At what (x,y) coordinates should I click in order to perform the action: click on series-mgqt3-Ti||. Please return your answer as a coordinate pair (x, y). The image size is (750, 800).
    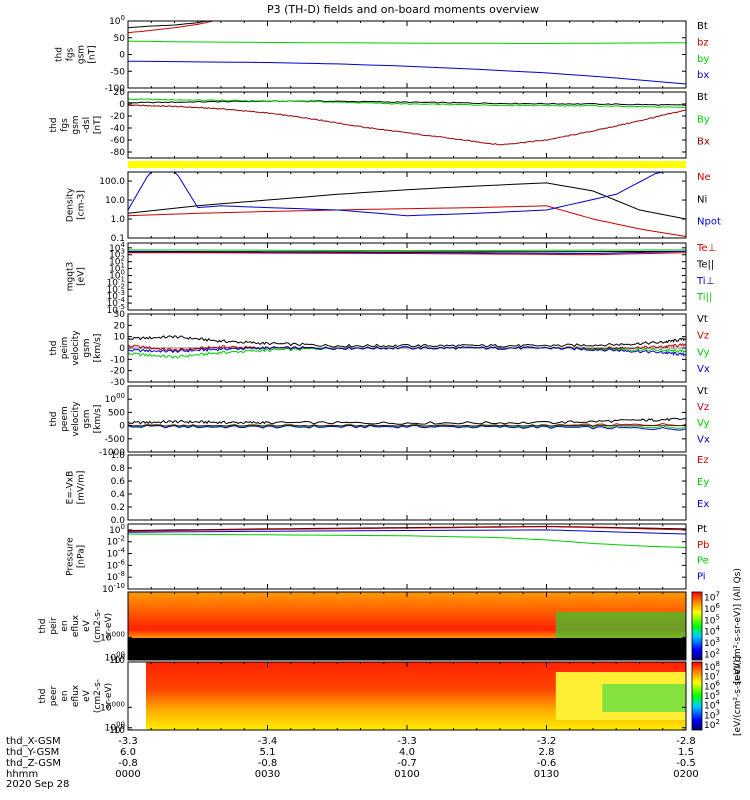
    Looking at the image, I should click on (407, 250).